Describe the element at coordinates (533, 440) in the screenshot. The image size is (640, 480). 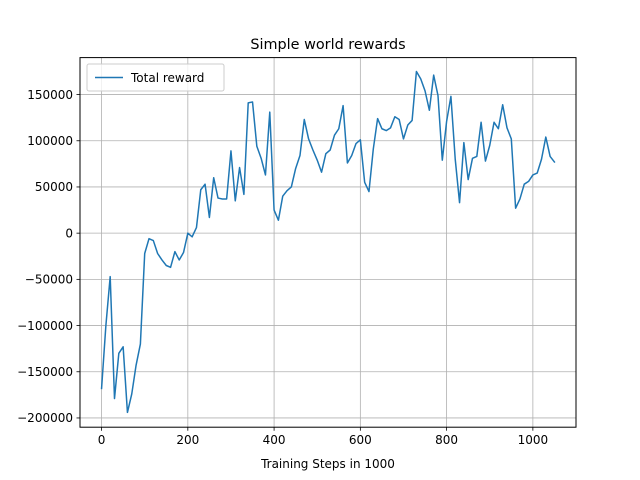
I see `x-tick-label: 1000` at that location.